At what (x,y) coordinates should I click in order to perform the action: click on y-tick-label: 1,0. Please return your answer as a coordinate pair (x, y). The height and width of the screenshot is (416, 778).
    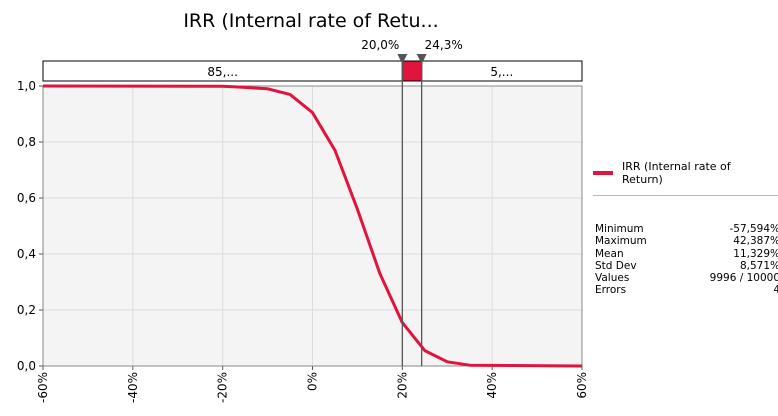
    Looking at the image, I should click on (26, 86).